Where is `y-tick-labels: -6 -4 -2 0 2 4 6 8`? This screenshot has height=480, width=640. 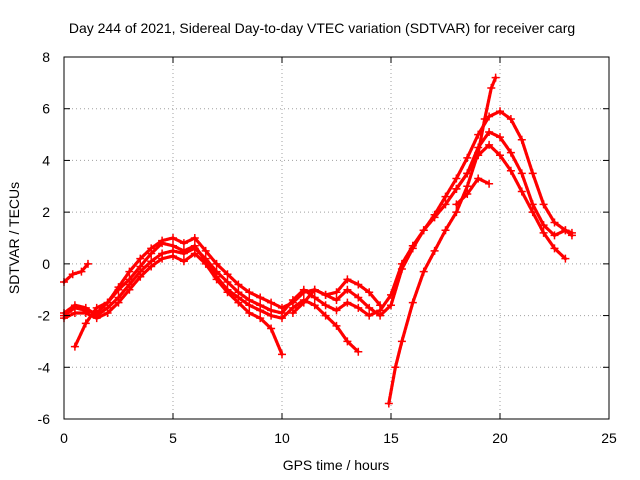 y-tick-labels: -6 -4 -2 0 2 4 6 8 is located at coordinates (44, 238).